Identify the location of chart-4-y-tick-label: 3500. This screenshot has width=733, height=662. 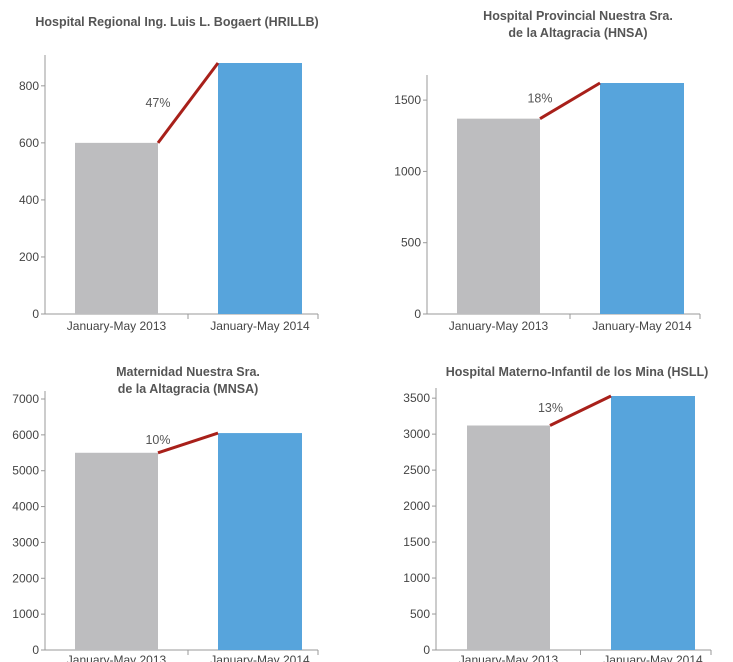
(416, 398).